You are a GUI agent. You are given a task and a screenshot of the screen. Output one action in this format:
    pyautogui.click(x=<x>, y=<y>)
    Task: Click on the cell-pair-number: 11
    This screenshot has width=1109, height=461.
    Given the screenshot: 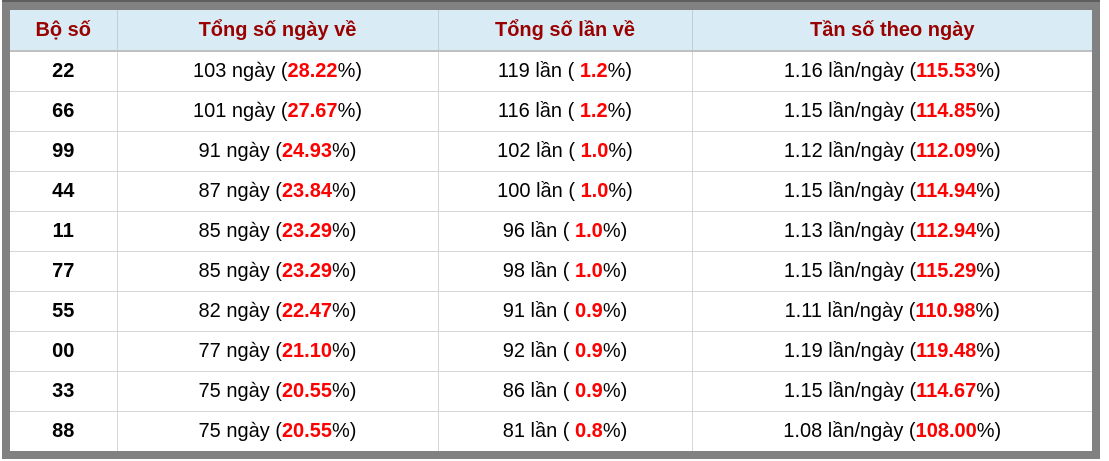 What is the action you would take?
    pyautogui.click(x=64, y=231)
    